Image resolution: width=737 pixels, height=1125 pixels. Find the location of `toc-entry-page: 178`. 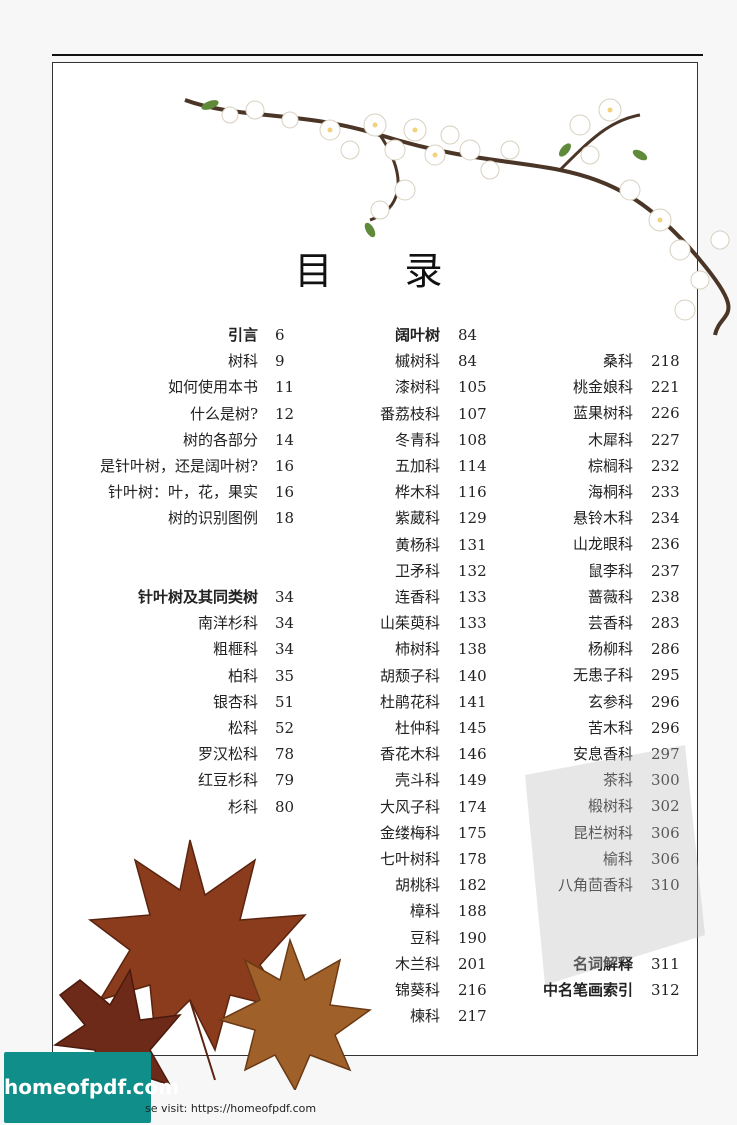

toc-entry-page: 178 is located at coordinates (472, 859).